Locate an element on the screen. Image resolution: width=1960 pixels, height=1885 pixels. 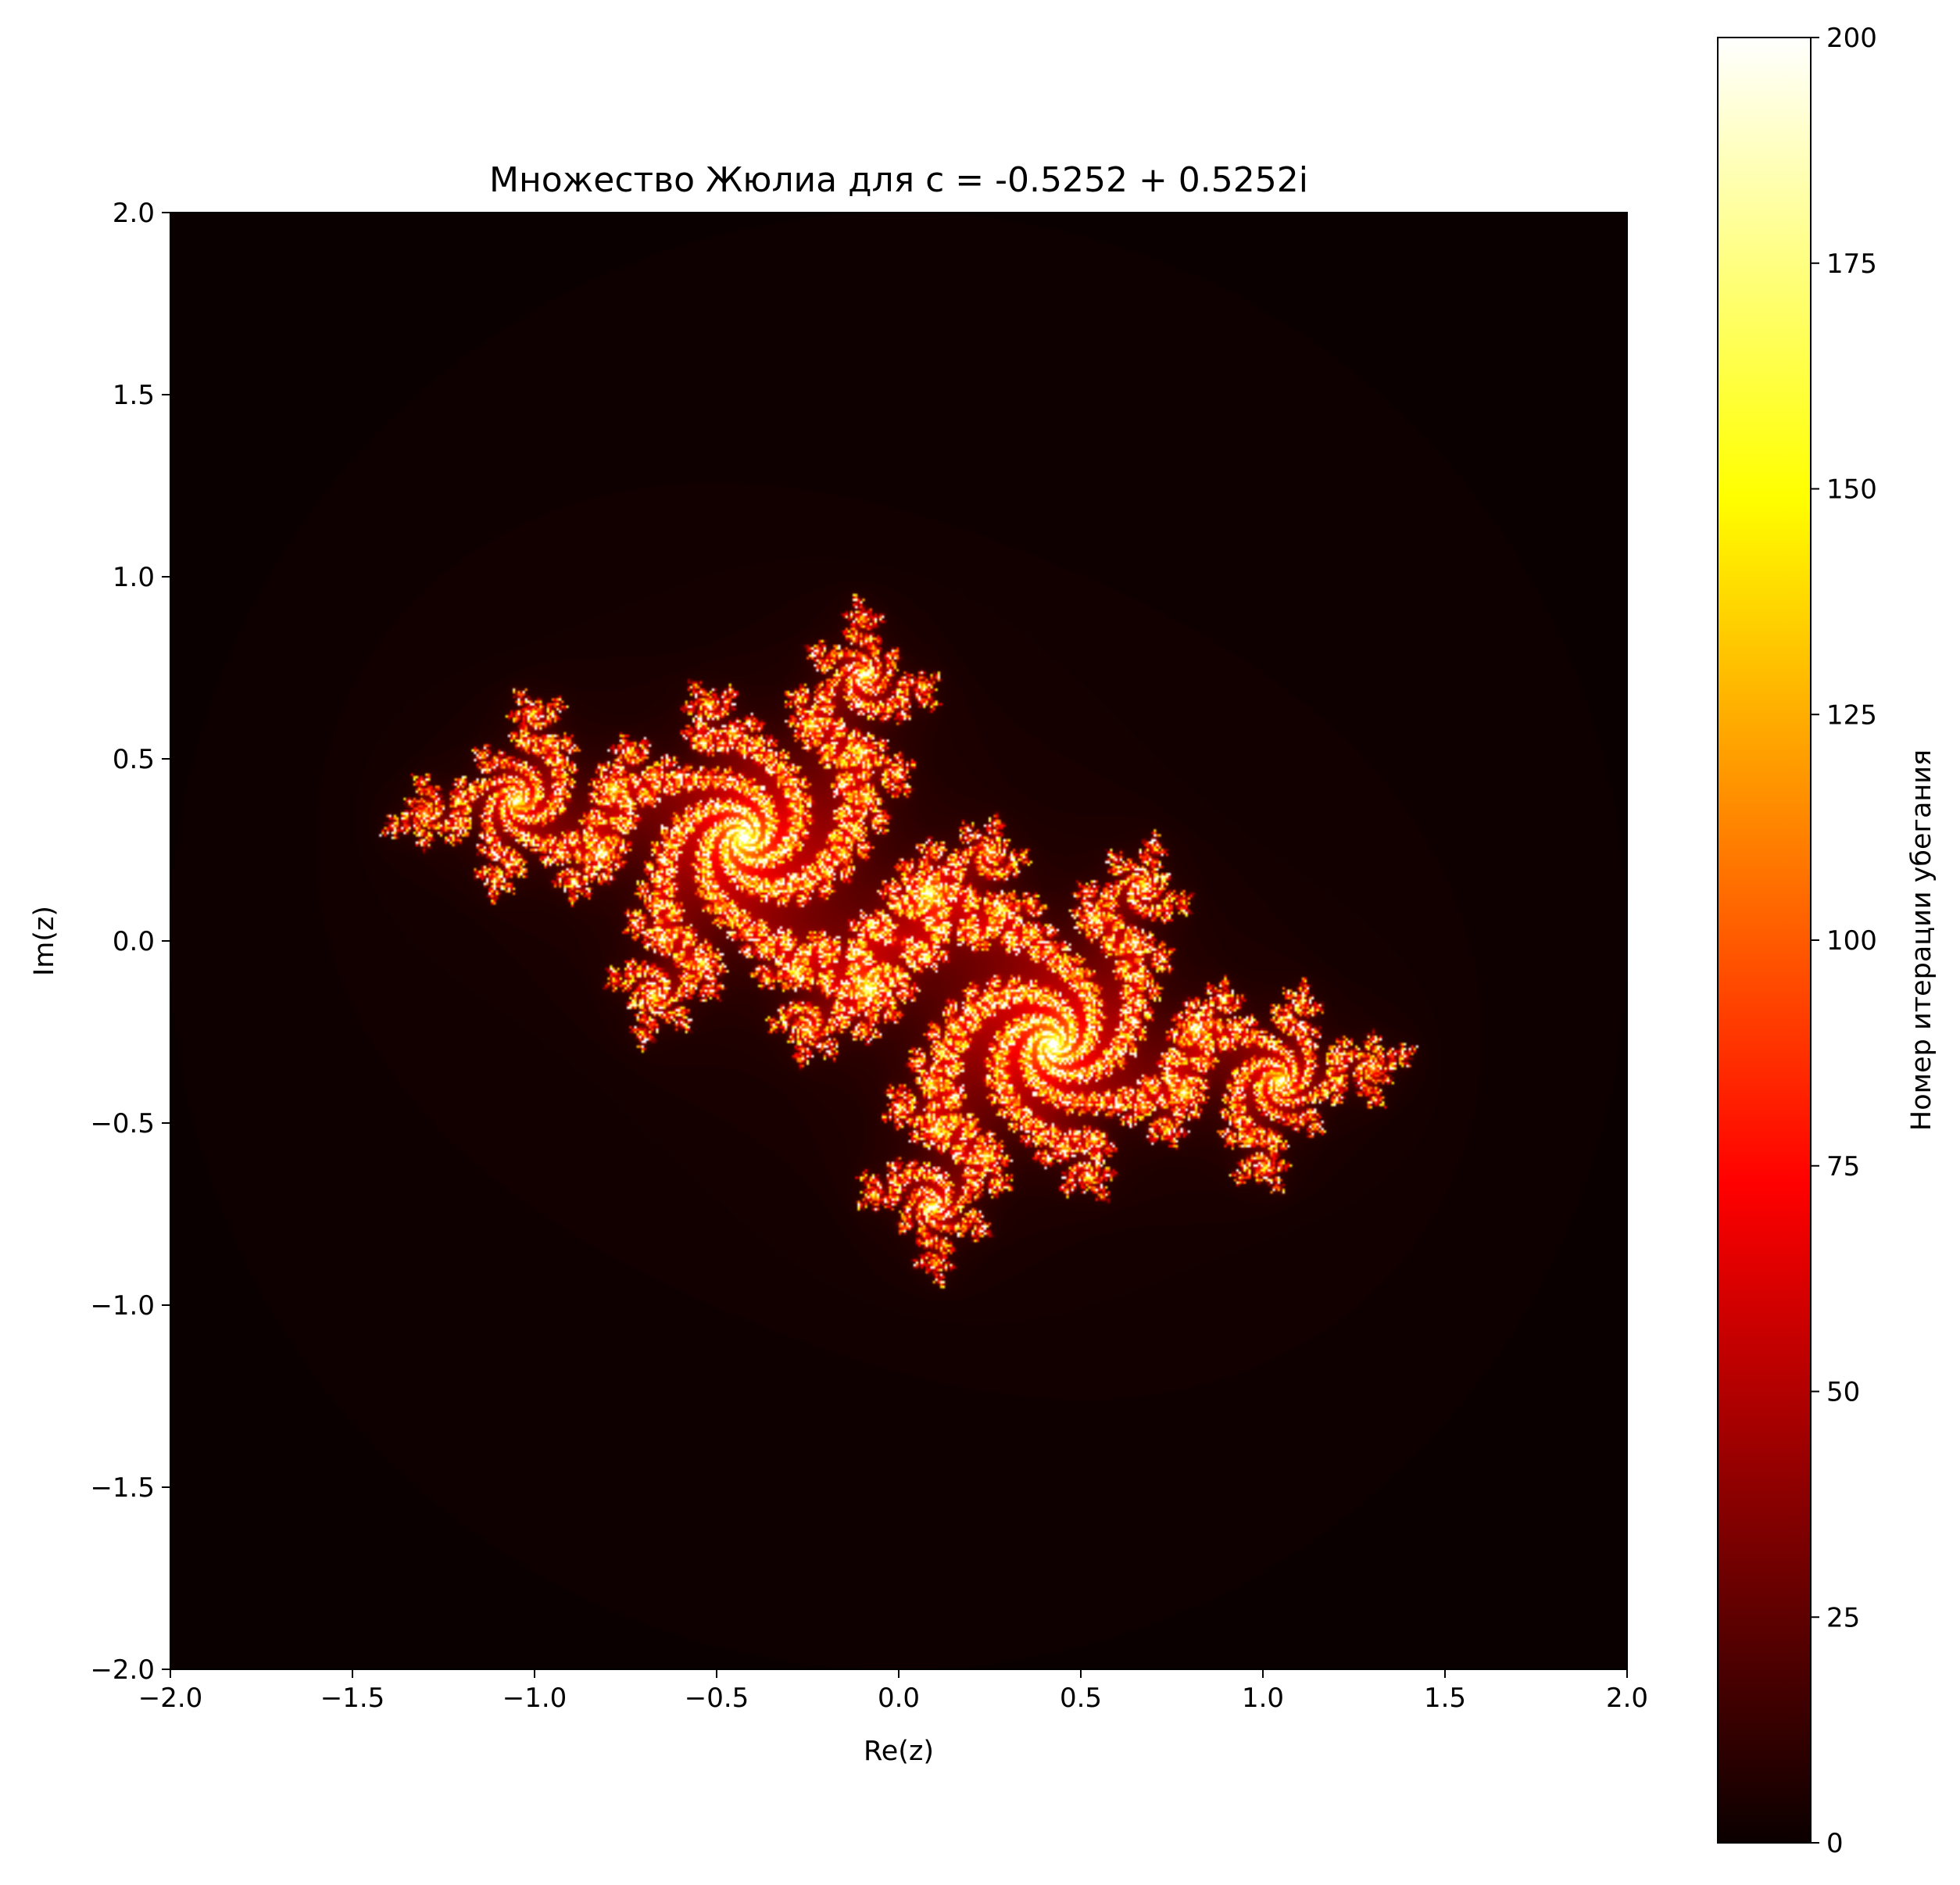
y-axis-ticks: −2.0 −1.5 −1.0 −0.5 0.0 0.5 1.0 1.5 2.0 is located at coordinates (130, 942).